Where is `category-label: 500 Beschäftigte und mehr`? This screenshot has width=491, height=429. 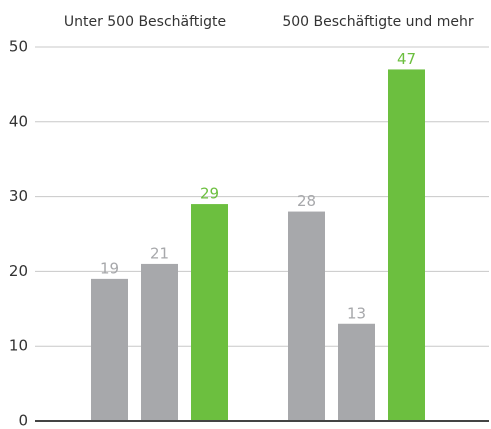 category-label: 500 Beschäftigte und mehr is located at coordinates (378, 22).